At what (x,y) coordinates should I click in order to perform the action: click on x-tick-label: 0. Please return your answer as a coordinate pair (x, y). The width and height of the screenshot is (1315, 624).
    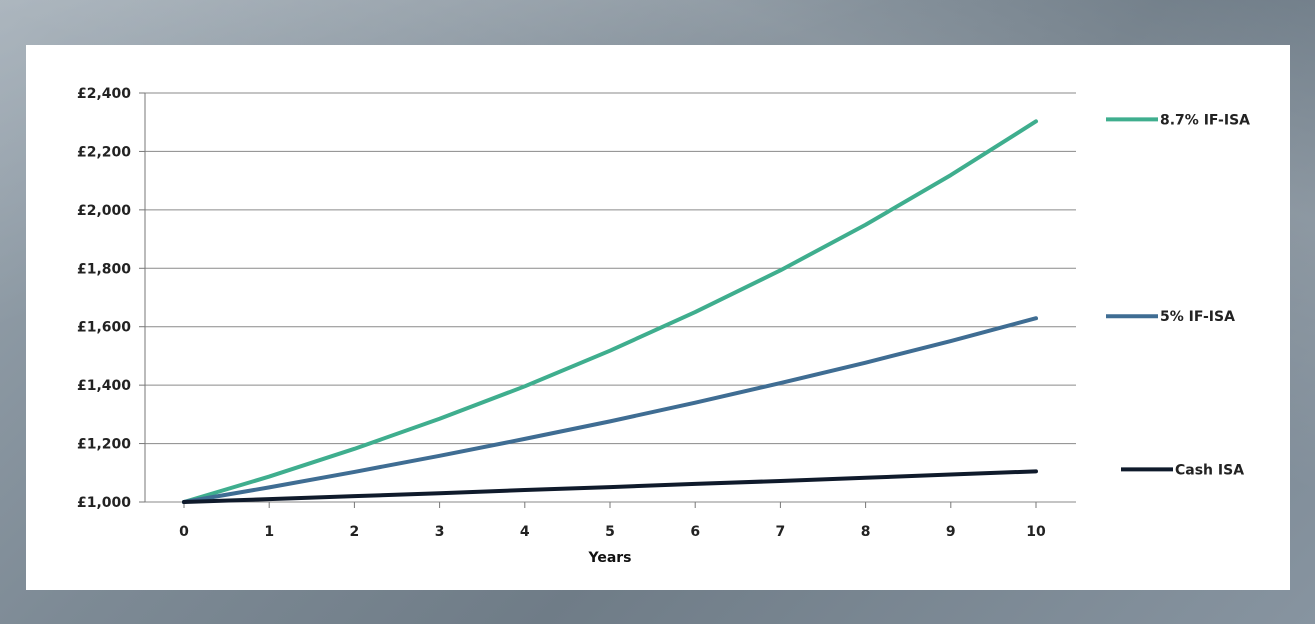
    Looking at the image, I should click on (184, 532).